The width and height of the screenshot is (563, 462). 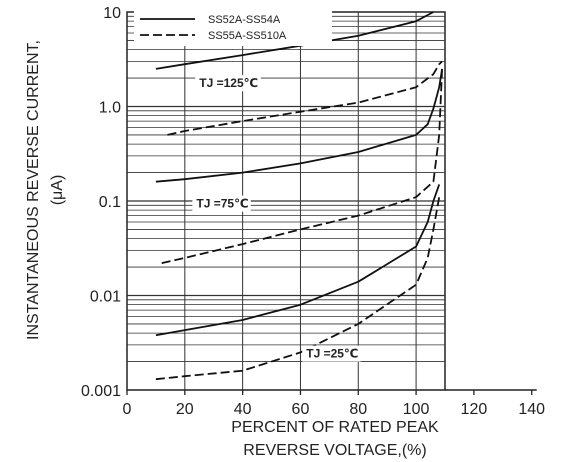 I want to click on temperature-label: TJ =75℃, so click(x=222, y=204).